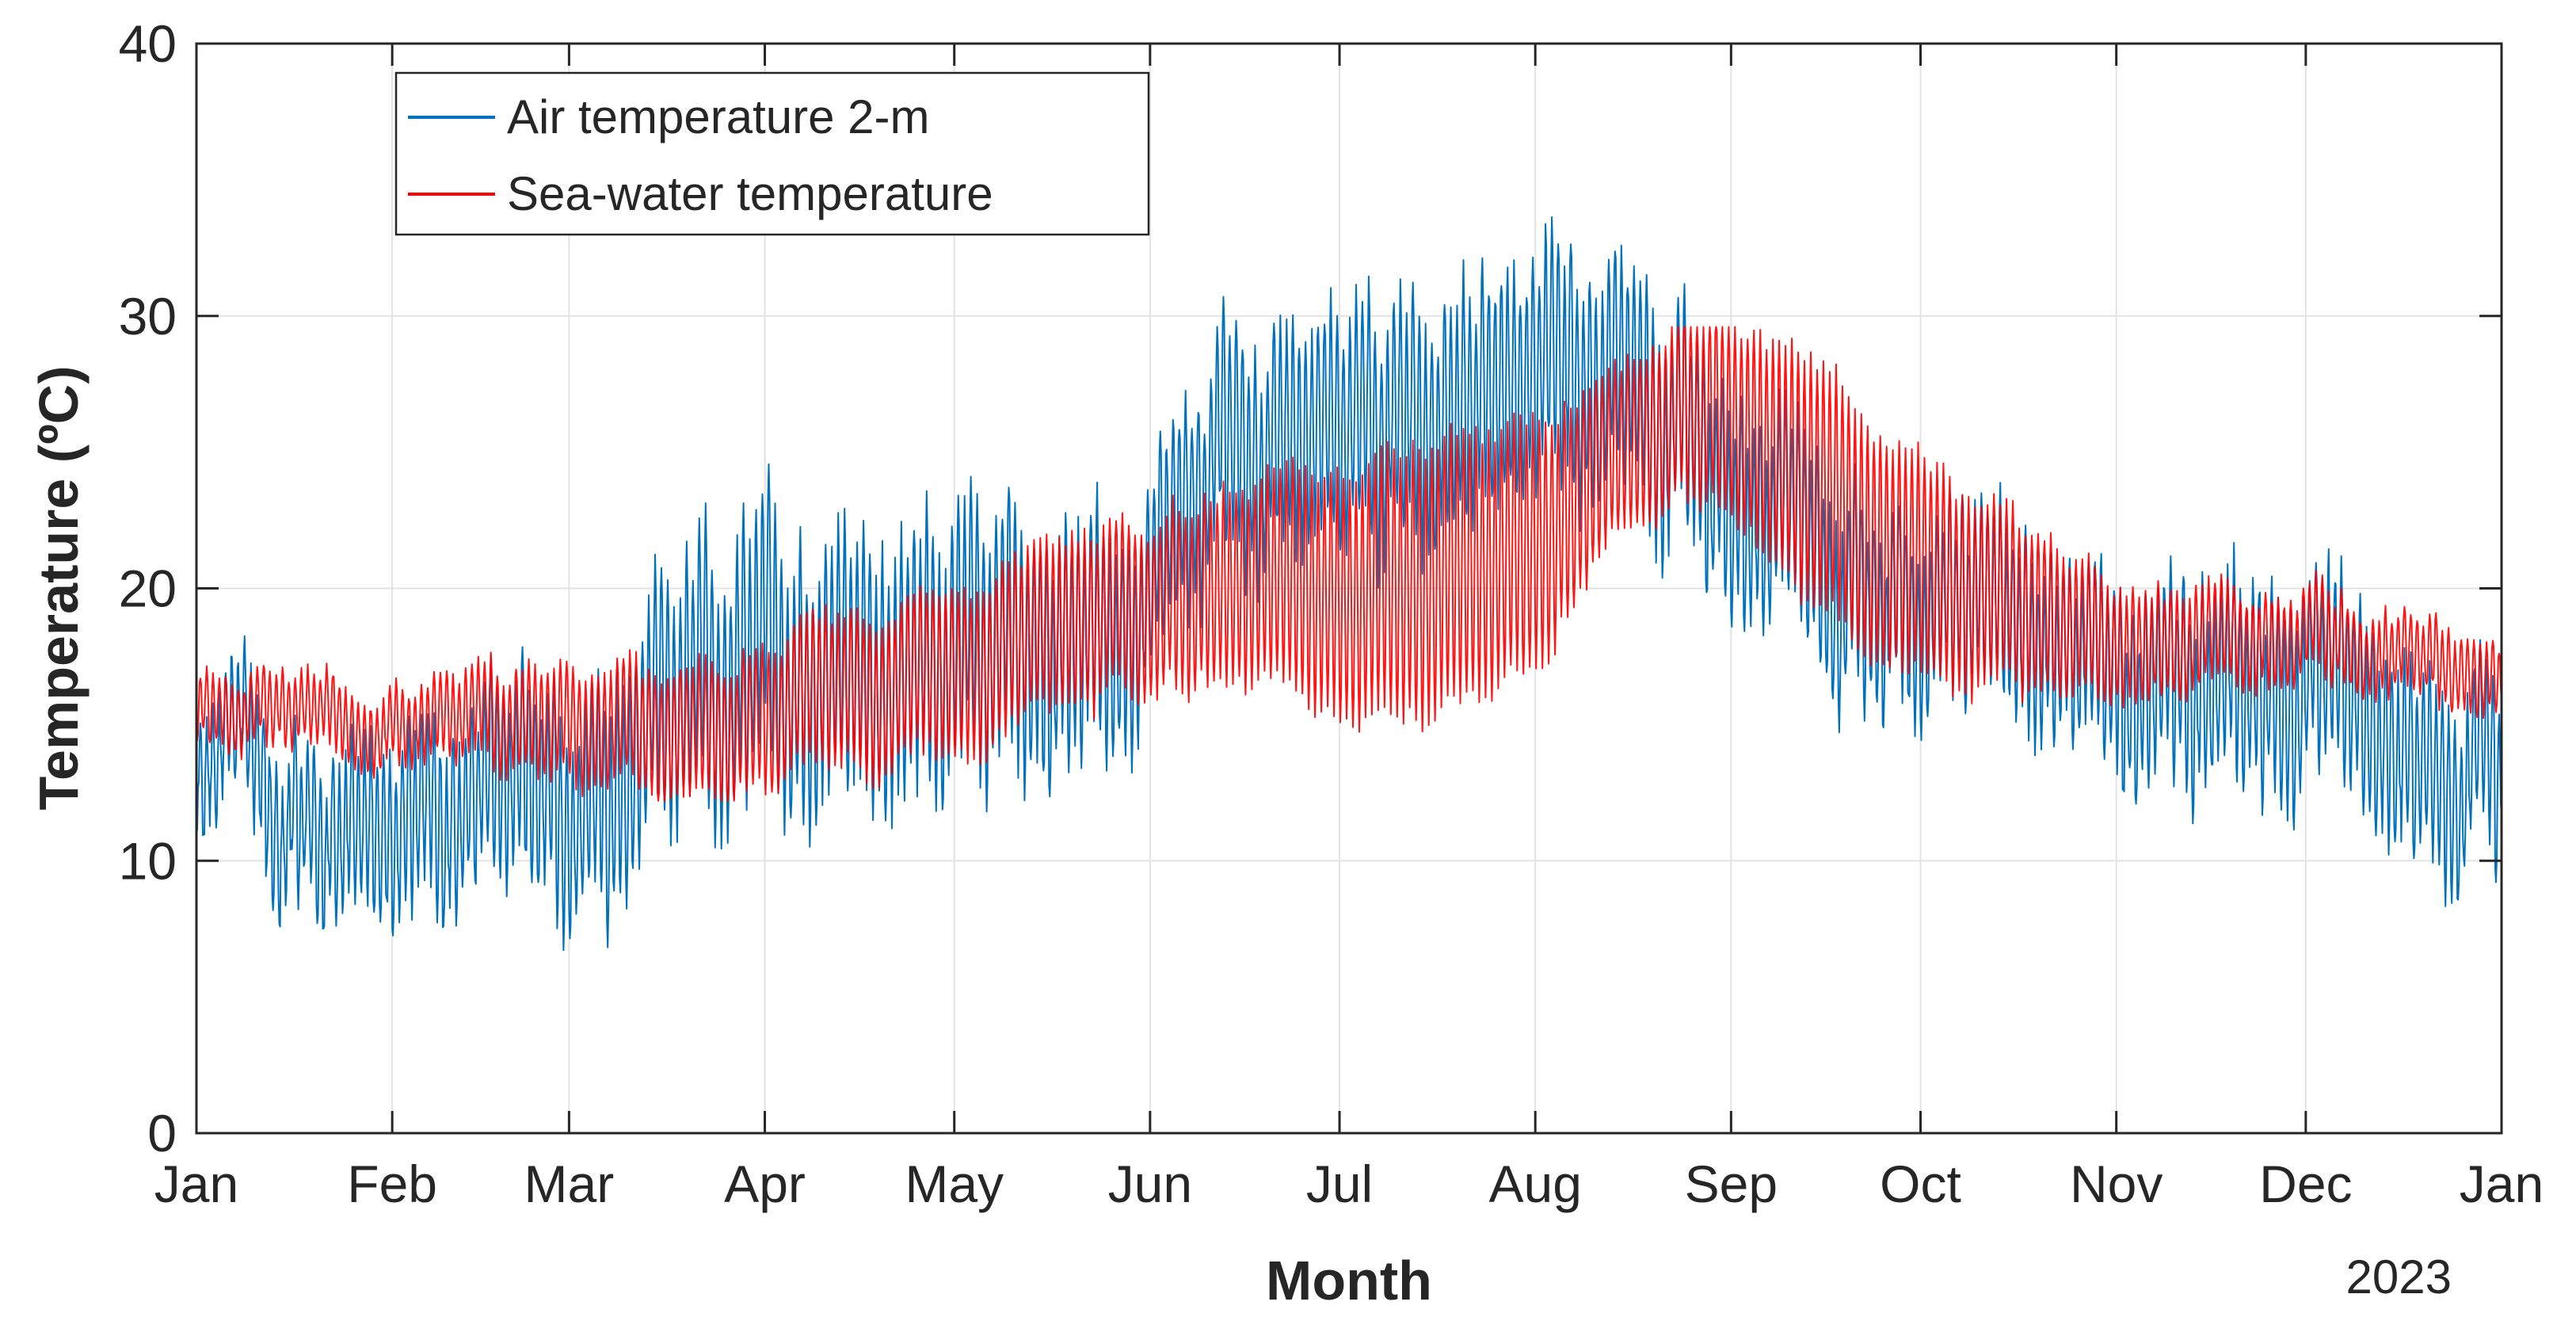 Image resolution: width=2576 pixels, height=1336 pixels. What do you see at coordinates (59, 588) in the screenshot?
I see `y-axis-label: Temperature (ºC)` at bounding box center [59, 588].